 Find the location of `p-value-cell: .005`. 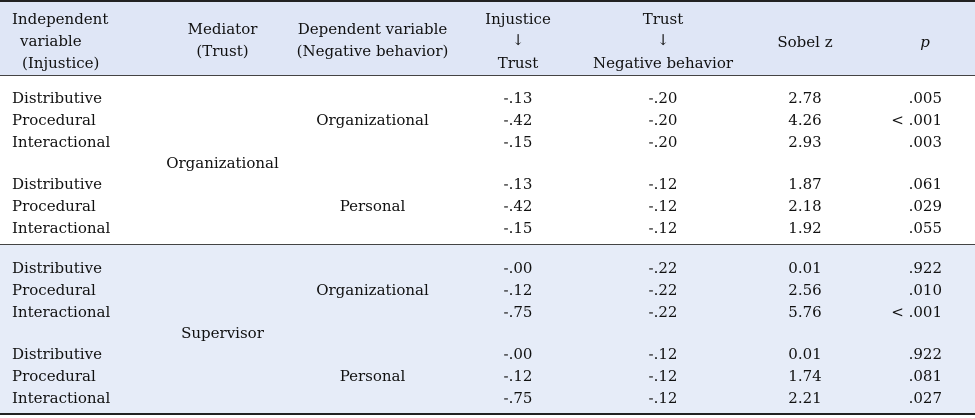

p-value-cell: .005 is located at coordinates (925, 98).